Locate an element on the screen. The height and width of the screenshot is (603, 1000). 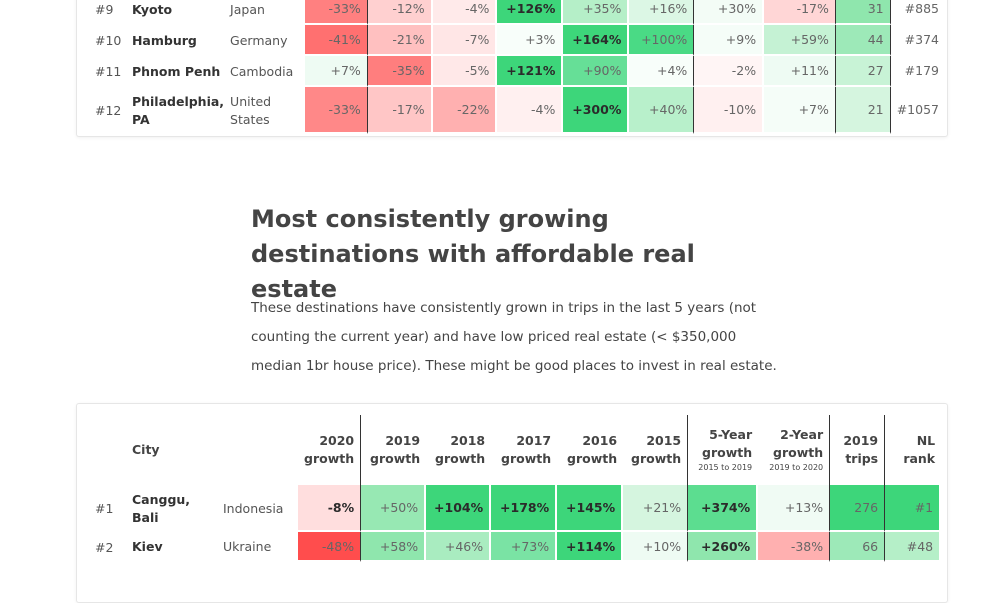
header-label: NL is located at coordinates (926, 440).